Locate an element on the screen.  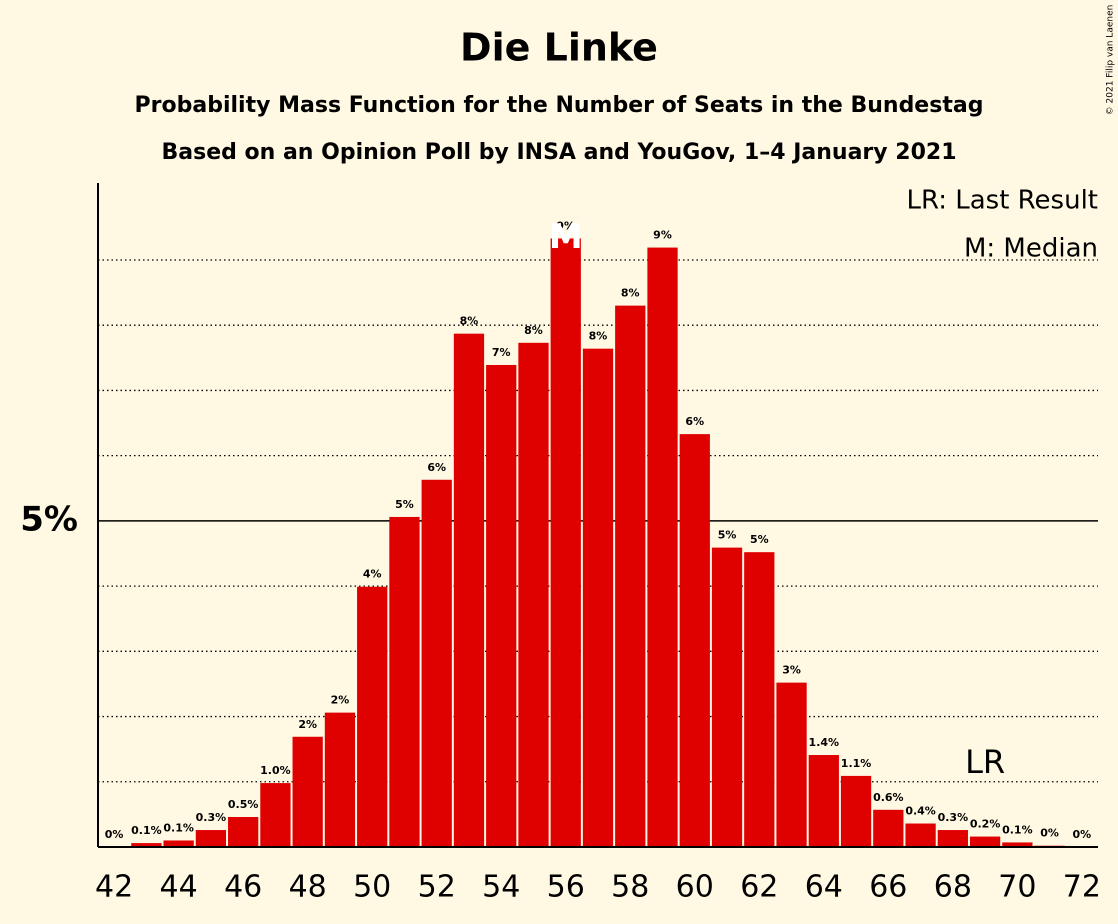
y-tick-label: 5% is located at coordinates (49, 519).